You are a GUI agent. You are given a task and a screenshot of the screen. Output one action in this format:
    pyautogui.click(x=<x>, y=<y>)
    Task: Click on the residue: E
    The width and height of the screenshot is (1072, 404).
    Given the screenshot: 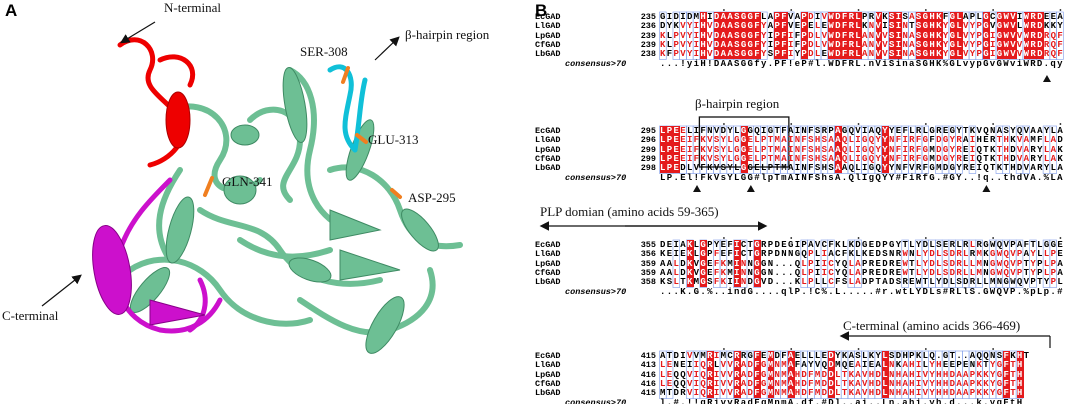 What is the action you would take?
    pyautogui.click(x=724, y=254)
    